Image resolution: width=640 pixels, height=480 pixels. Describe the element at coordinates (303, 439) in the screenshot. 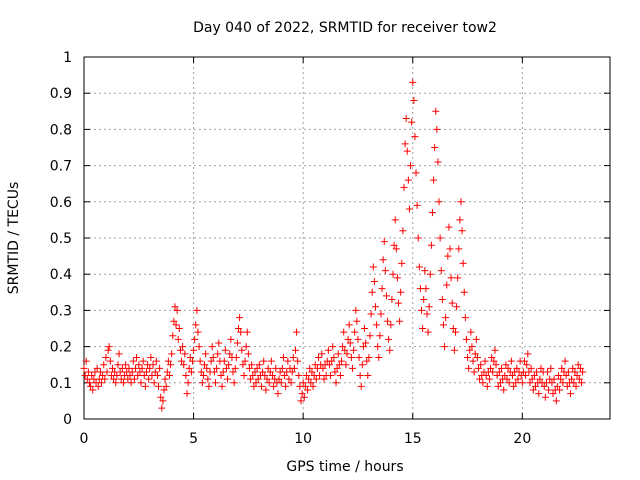

I see `x-tick-label: 10` at that location.